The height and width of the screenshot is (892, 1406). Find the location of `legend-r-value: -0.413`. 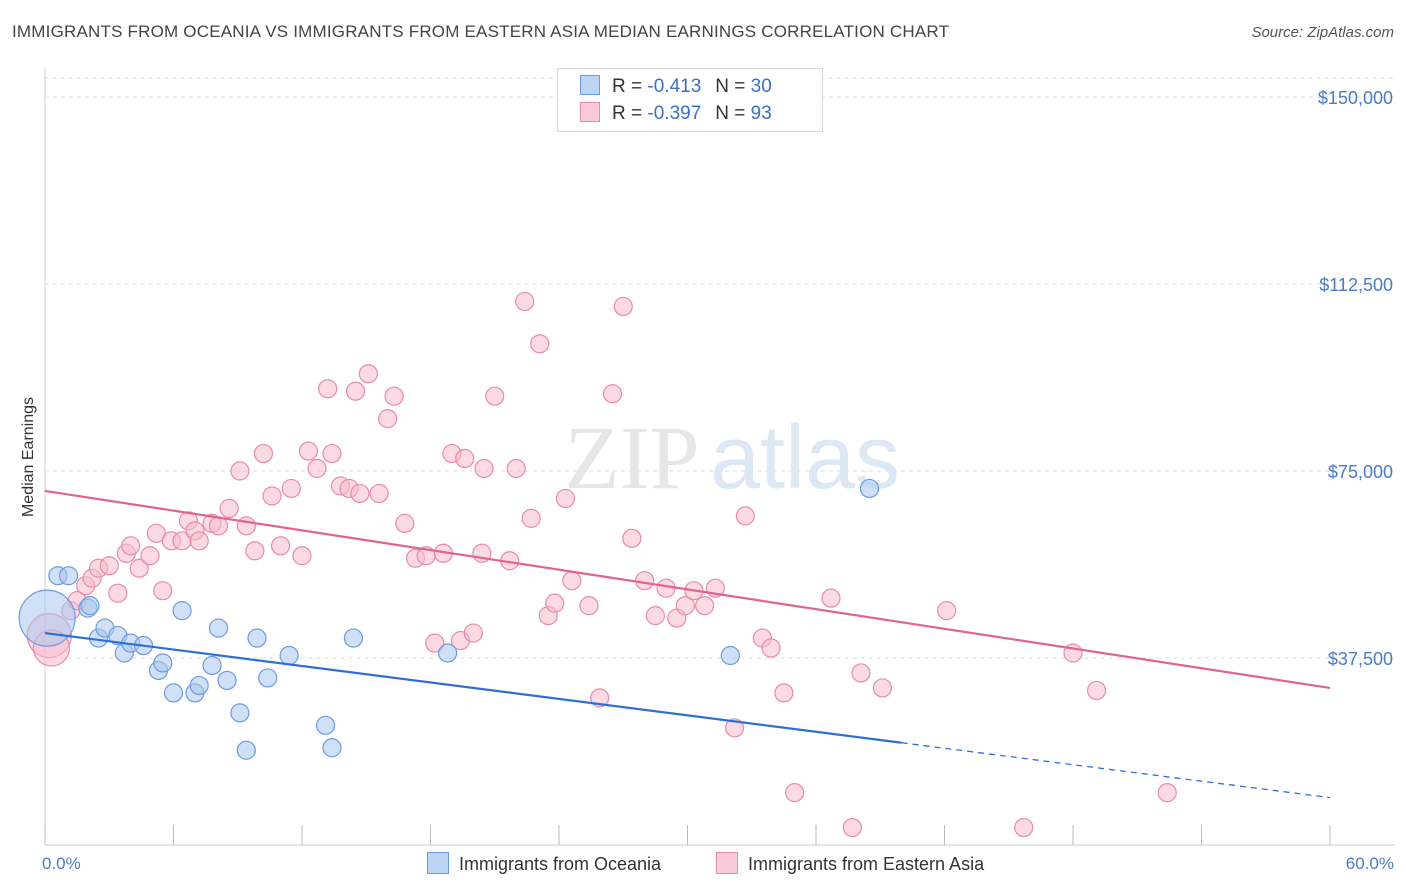

legend-r-value: -0.413 is located at coordinates (674, 86).